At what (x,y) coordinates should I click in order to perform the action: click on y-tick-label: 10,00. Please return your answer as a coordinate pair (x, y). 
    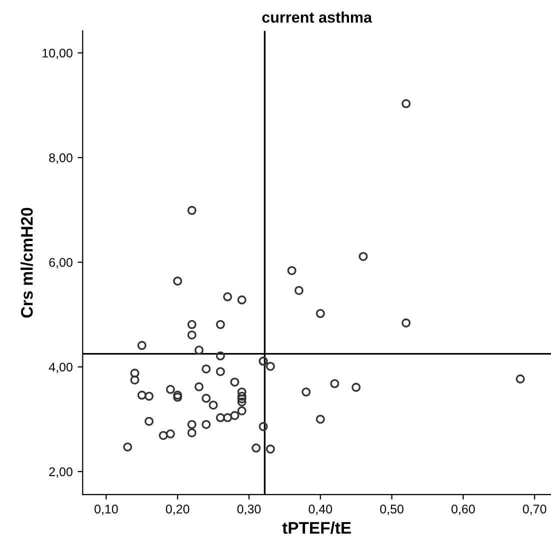
    Looking at the image, I should click on (57, 54).